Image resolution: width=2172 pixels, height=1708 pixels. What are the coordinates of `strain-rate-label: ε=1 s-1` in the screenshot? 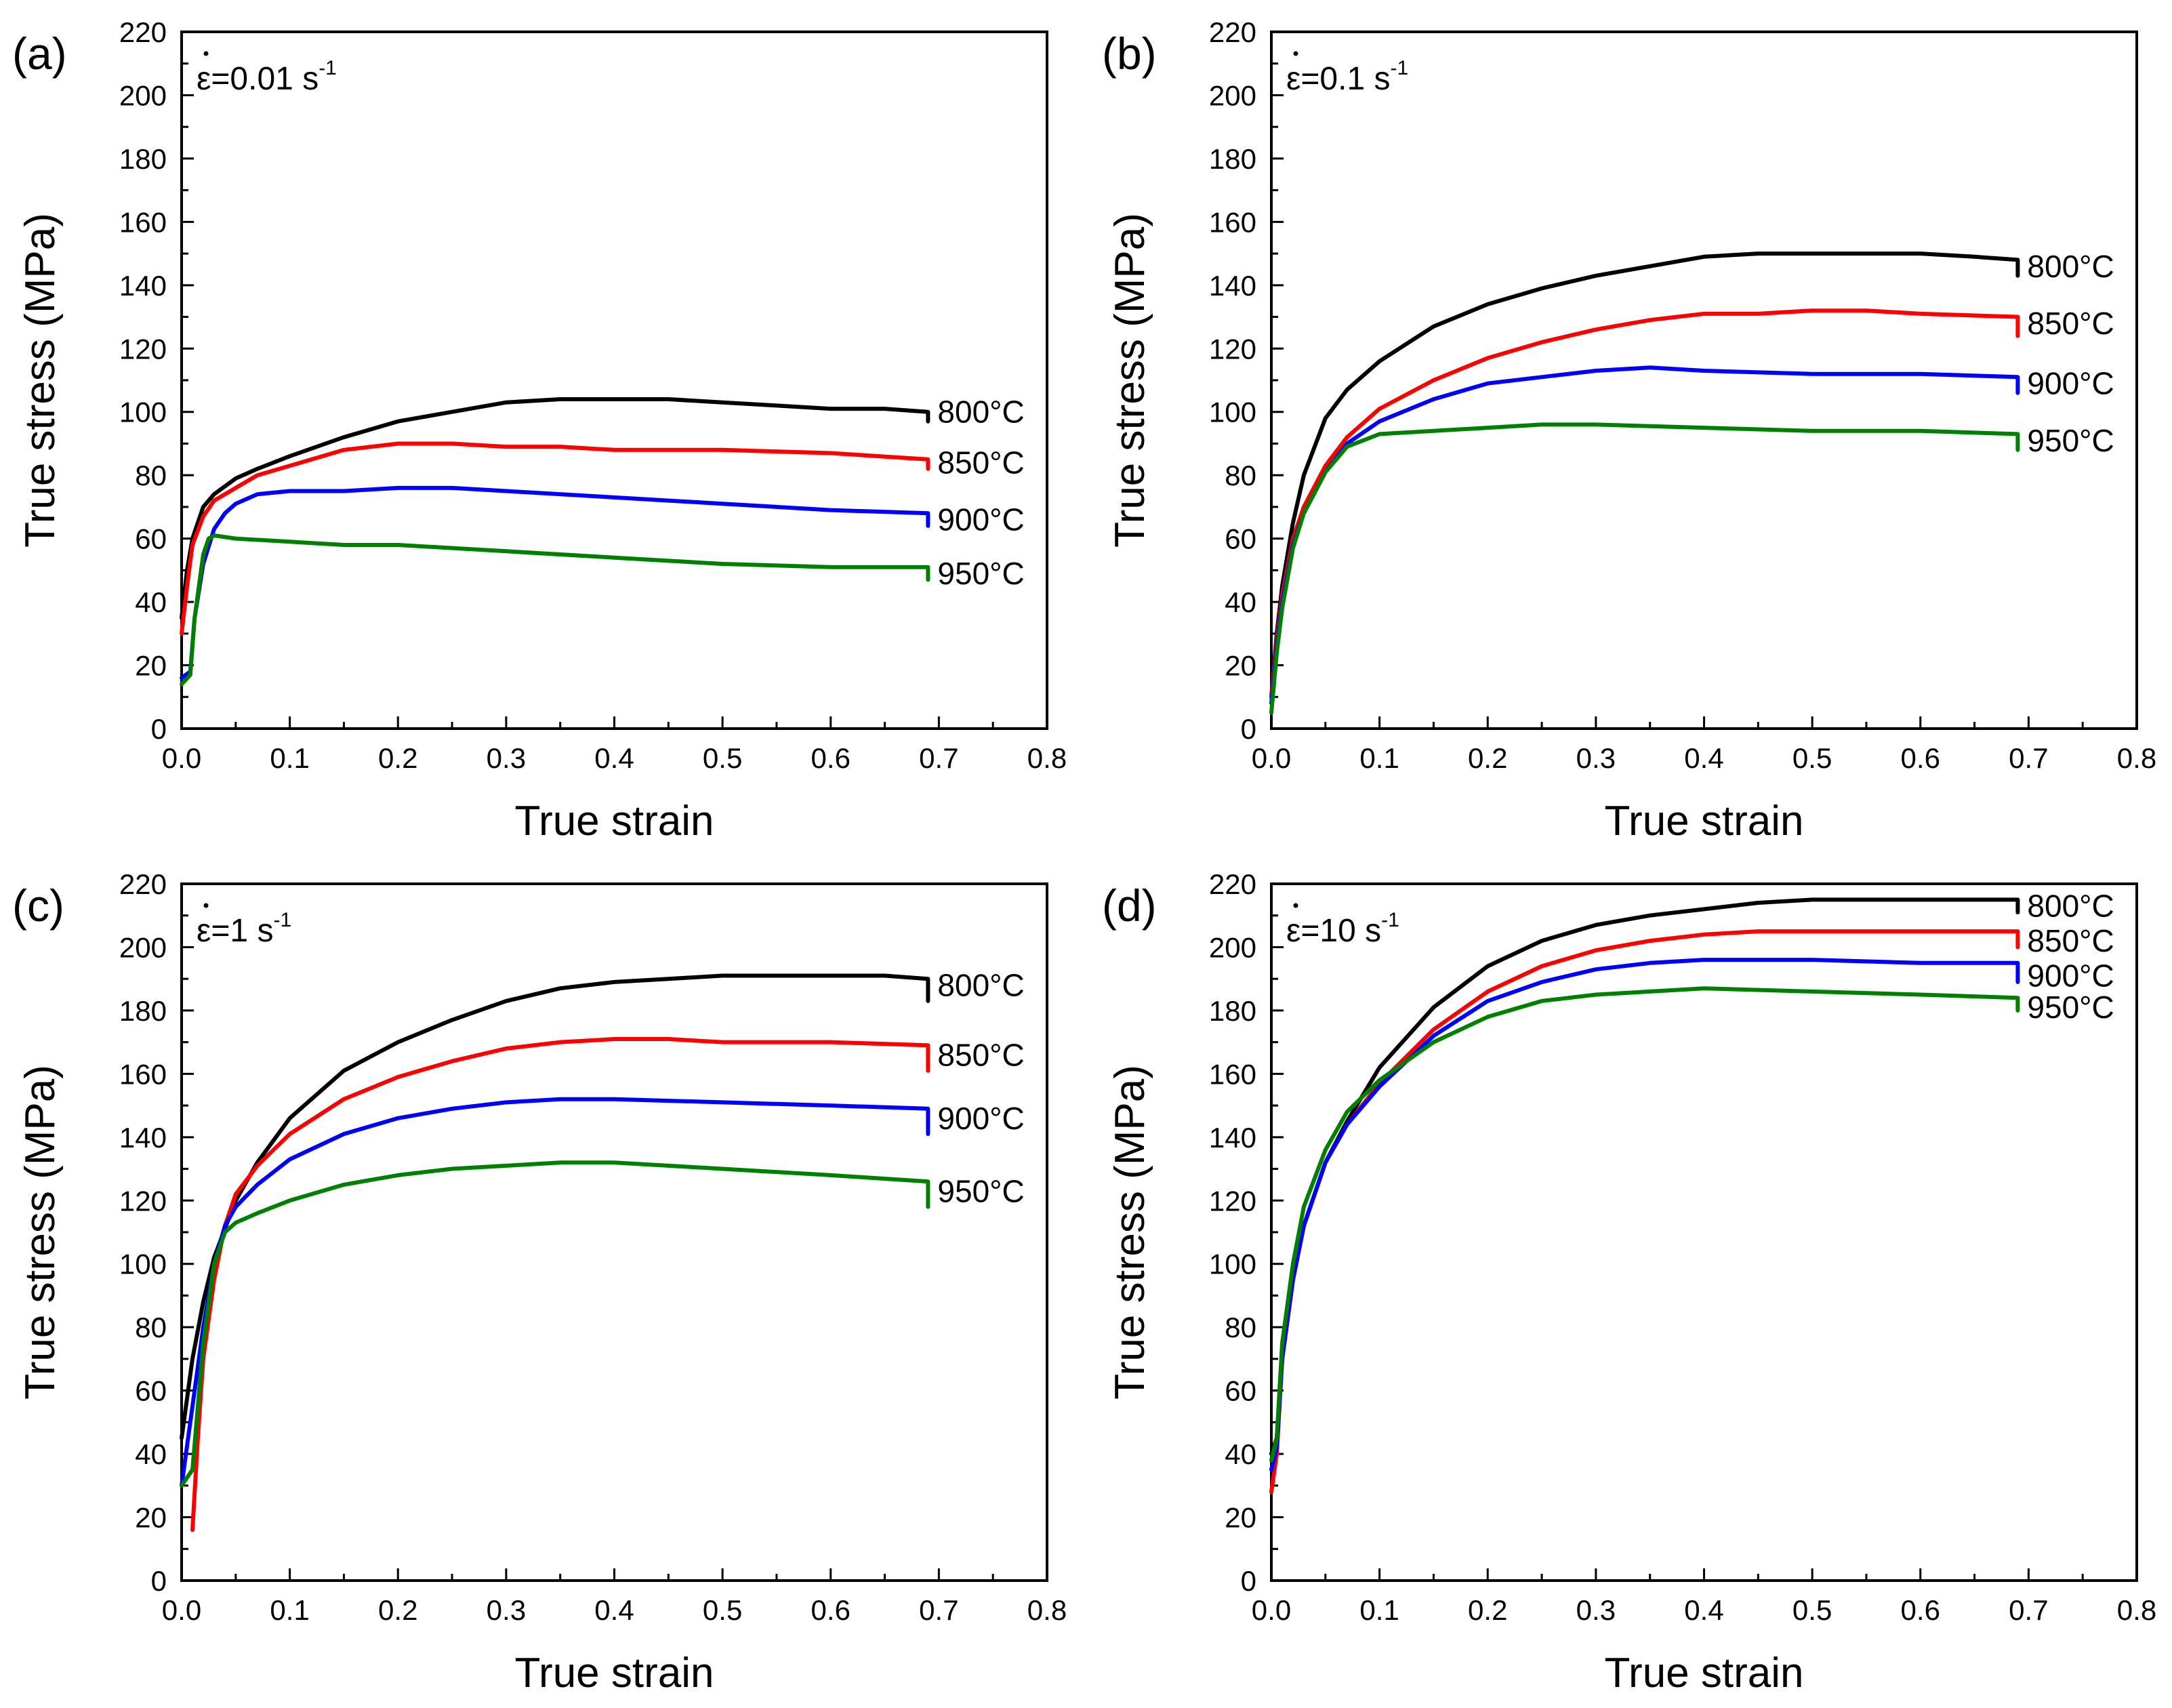 It's located at (244, 929).